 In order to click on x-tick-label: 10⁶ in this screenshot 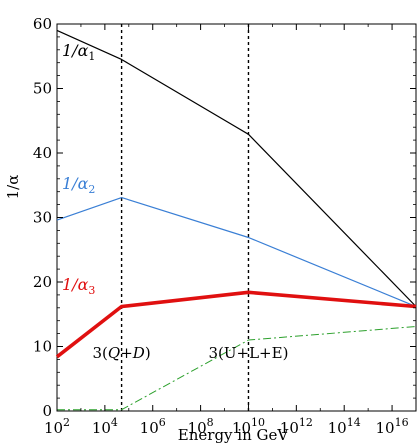, I will do `click(153, 426)`.